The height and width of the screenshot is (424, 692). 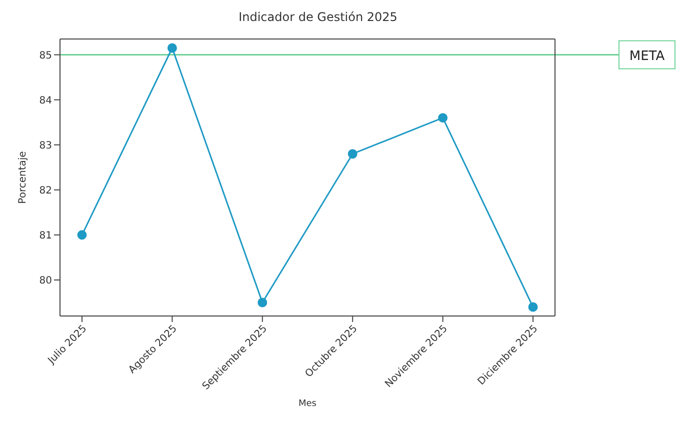 What do you see at coordinates (45, 56) in the screenshot?
I see `y-tick-label: 85` at bounding box center [45, 56].